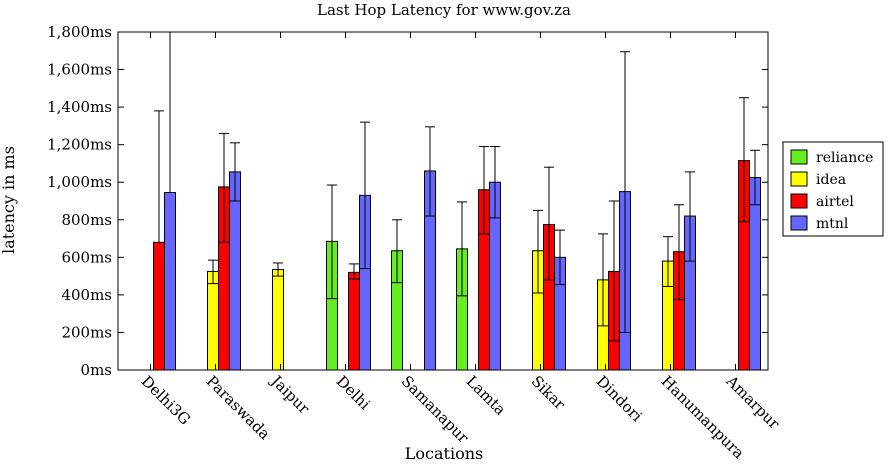 The image size is (896, 468). I want to click on chart-title: Last Hop Latency for www.gov.za, so click(444, 10).